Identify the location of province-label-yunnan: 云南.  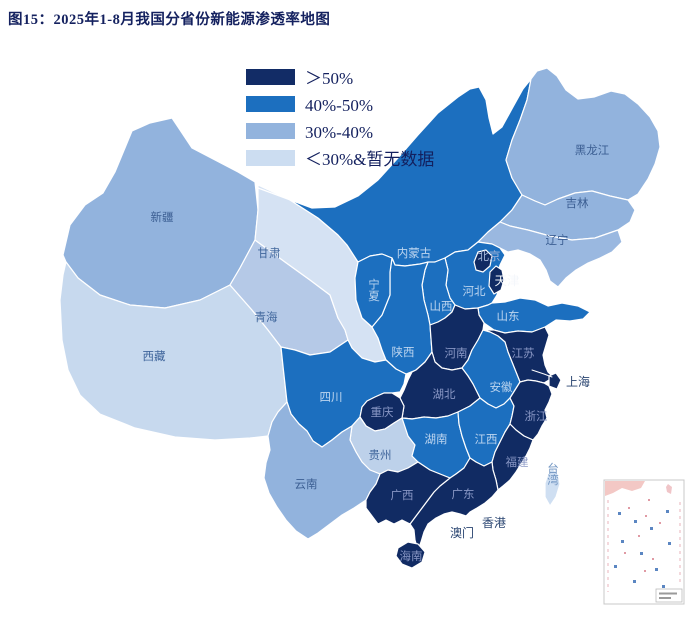
(306, 484).